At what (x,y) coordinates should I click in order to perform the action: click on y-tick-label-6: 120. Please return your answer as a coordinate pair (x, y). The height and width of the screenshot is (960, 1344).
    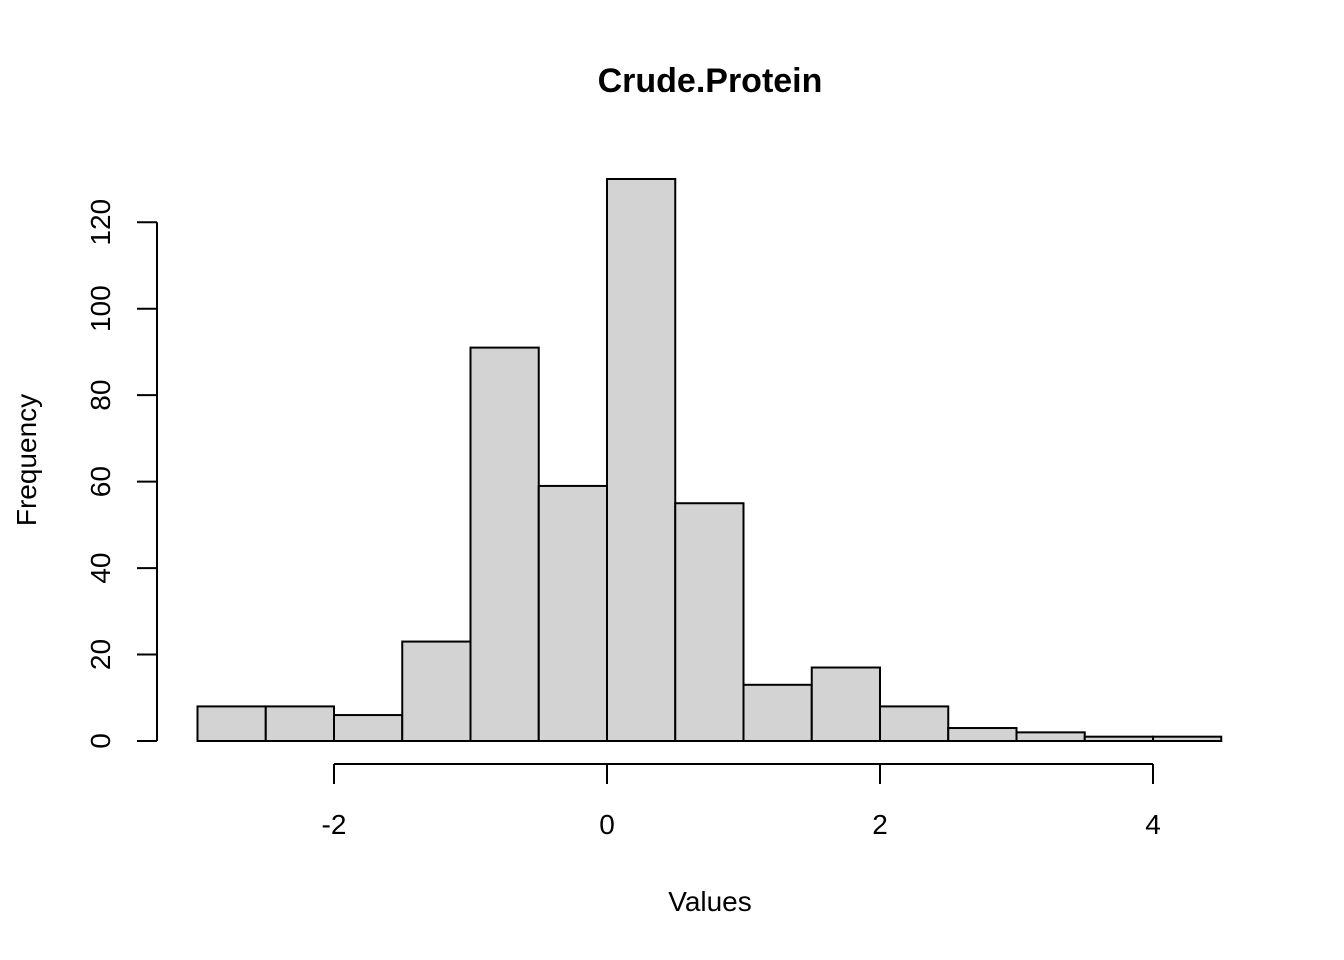
    Looking at the image, I should click on (100, 222).